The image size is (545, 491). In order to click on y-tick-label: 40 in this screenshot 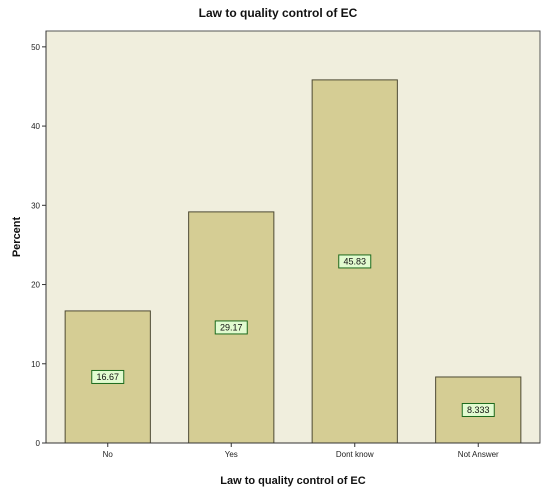, I will do `click(35, 126)`.